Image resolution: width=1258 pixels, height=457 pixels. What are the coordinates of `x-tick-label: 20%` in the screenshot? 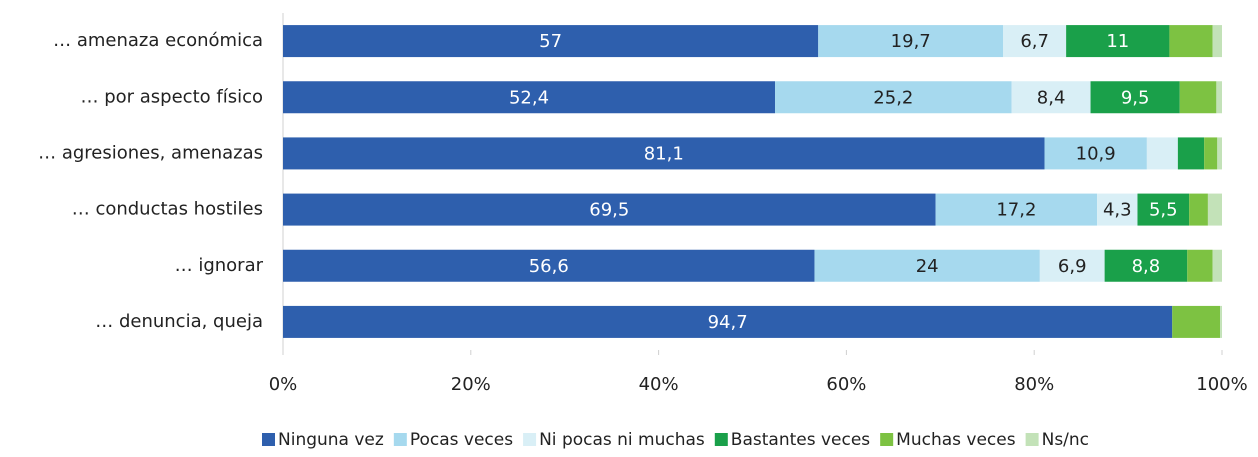 It's located at (471, 384).